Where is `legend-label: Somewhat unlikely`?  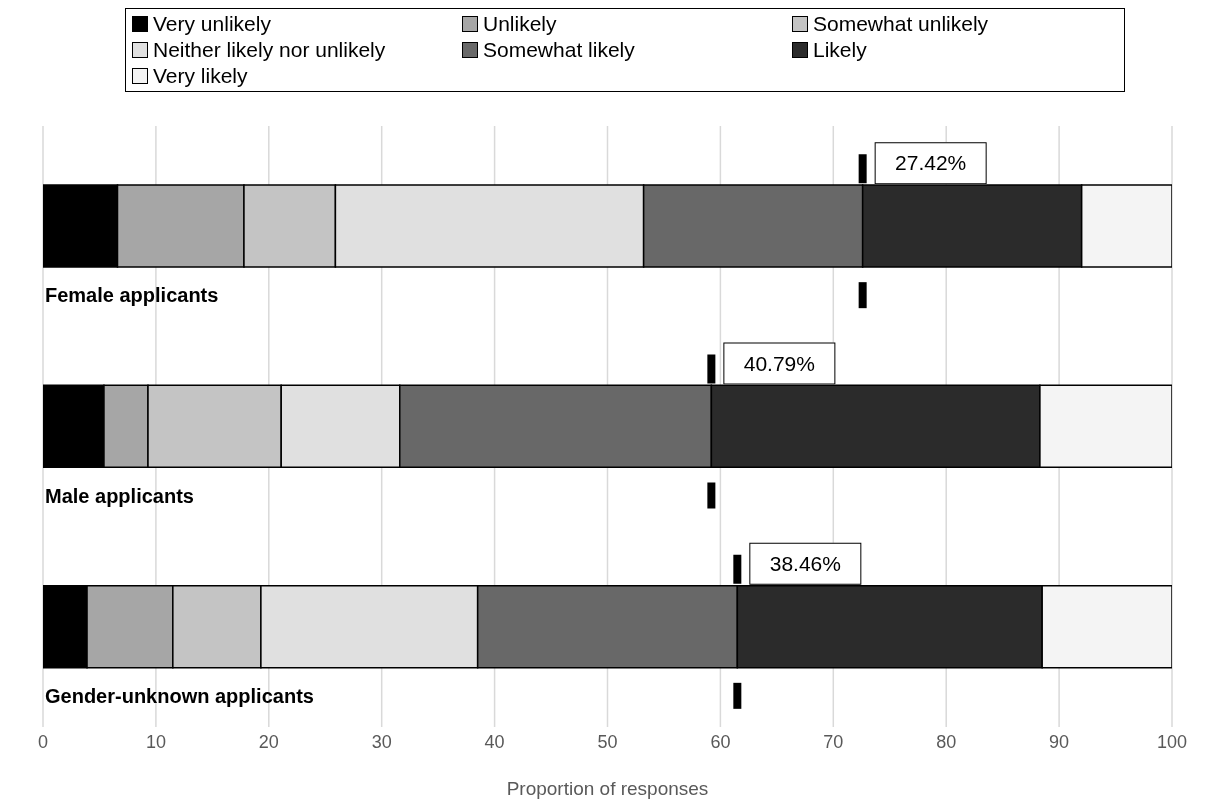
legend-label: Somewhat unlikely is located at coordinates (901, 24).